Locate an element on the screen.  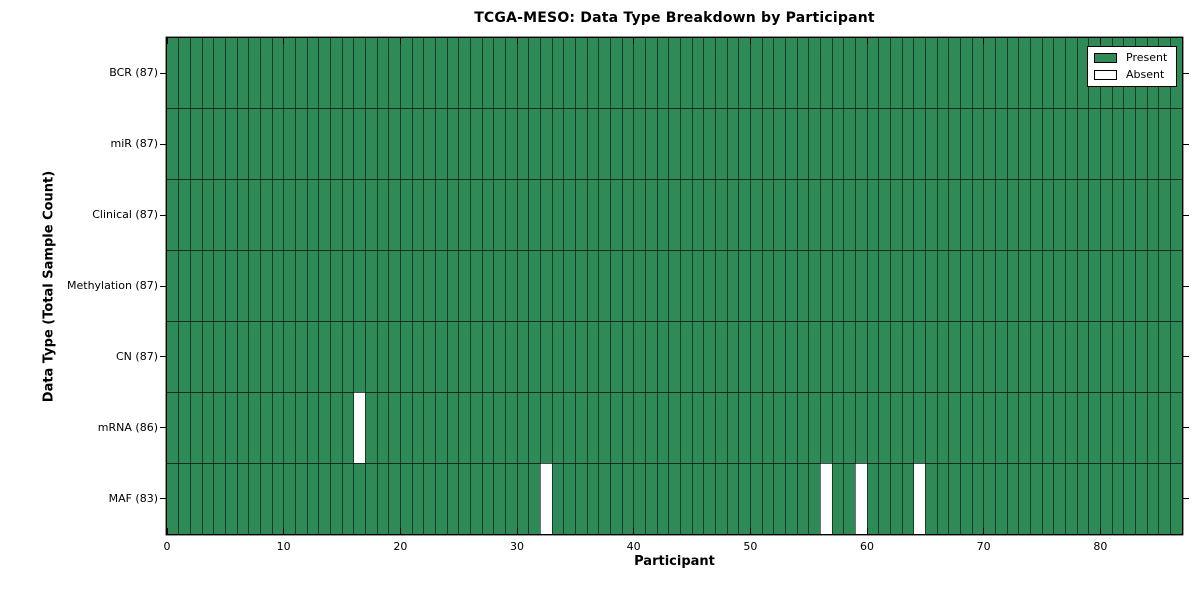
legend-entry-present: Present is located at coordinates (1130, 58).